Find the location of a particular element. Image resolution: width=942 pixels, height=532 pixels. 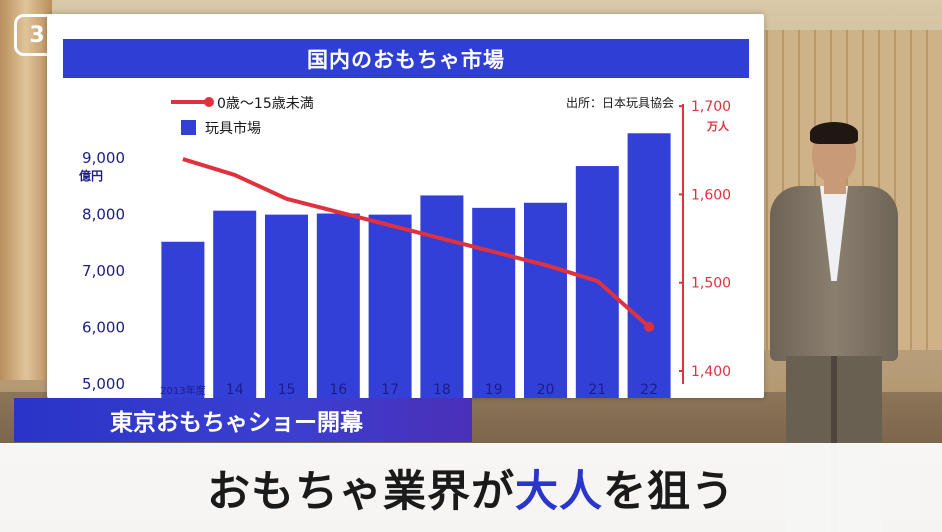

y-left-tick-label: 5,000 is located at coordinates (103, 384).